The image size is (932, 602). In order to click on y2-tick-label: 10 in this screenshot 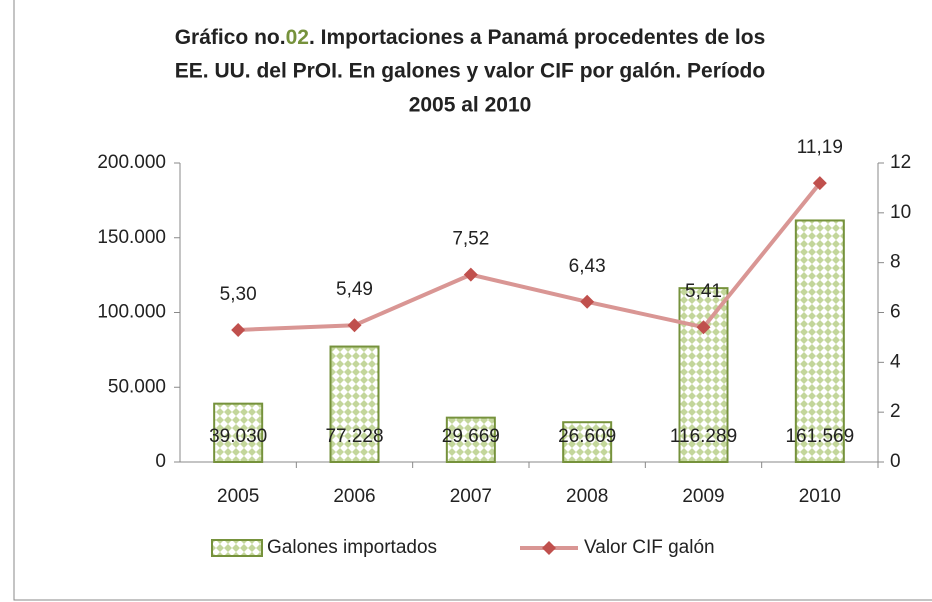, I will do `click(900, 212)`.